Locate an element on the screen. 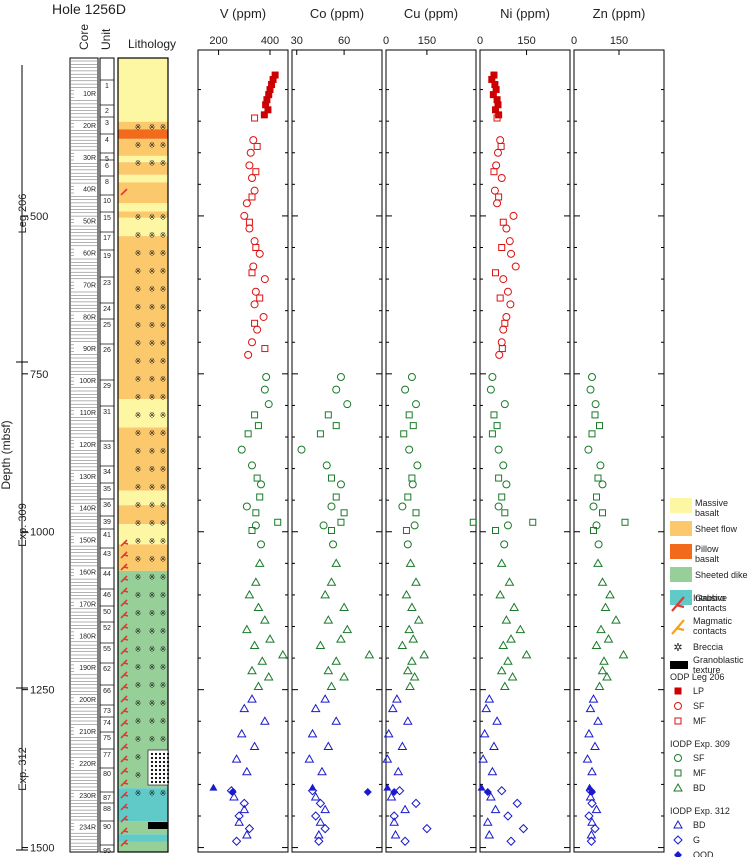  unit-label: 31 is located at coordinates (107, 412).